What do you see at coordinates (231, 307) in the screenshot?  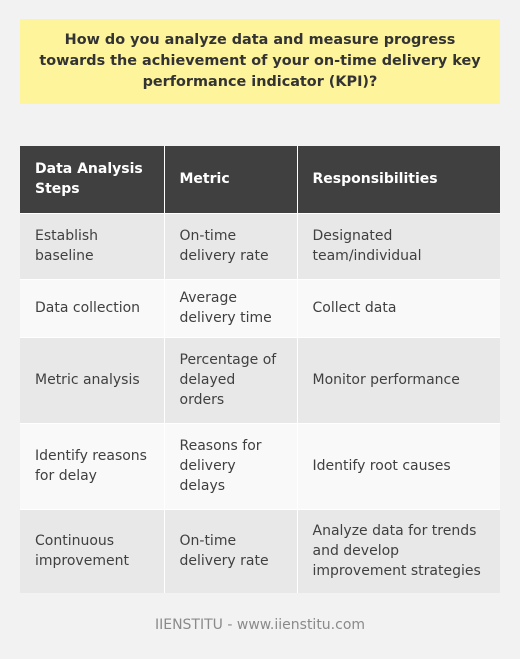 I see `cell-metric: Average delivery time` at bounding box center [231, 307].